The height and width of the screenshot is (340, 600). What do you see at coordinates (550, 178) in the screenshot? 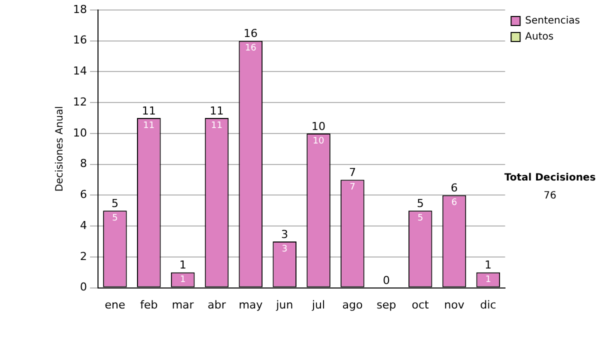
I see `annotation: Total Decisiones` at bounding box center [550, 178].